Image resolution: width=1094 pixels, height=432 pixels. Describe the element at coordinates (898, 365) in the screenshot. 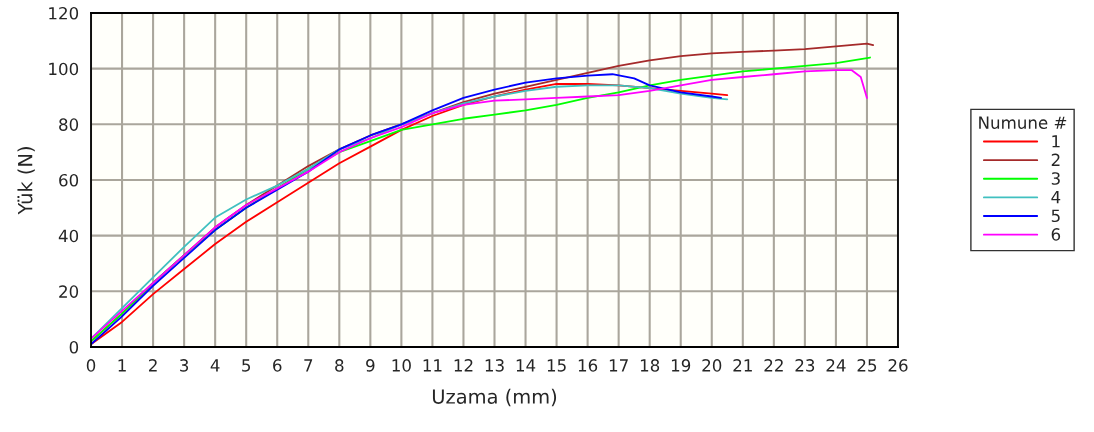

I see `x-tick-label: 26` at that location.